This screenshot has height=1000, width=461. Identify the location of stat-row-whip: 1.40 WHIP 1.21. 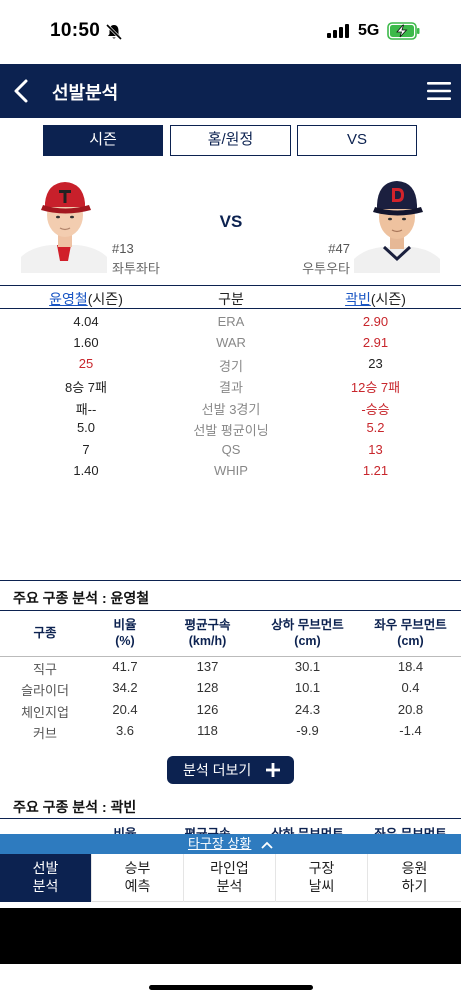
(230, 471).